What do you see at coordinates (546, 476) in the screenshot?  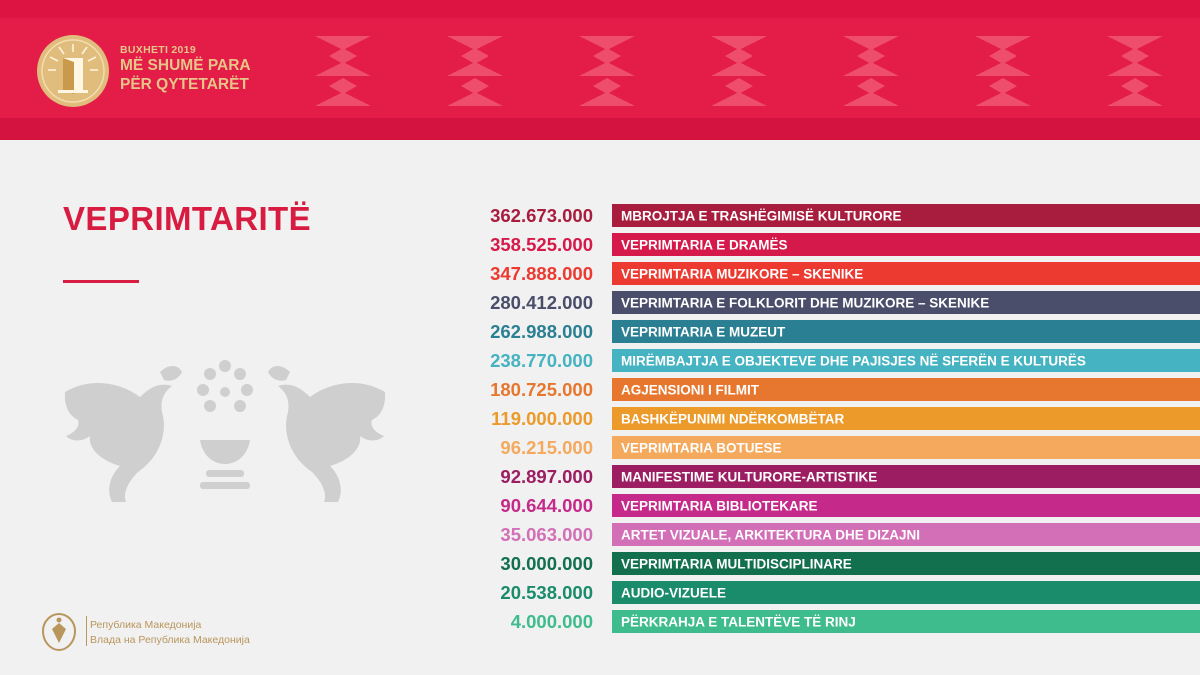 I see `bar-value-label: 92.897.000` at bounding box center [546, 476].